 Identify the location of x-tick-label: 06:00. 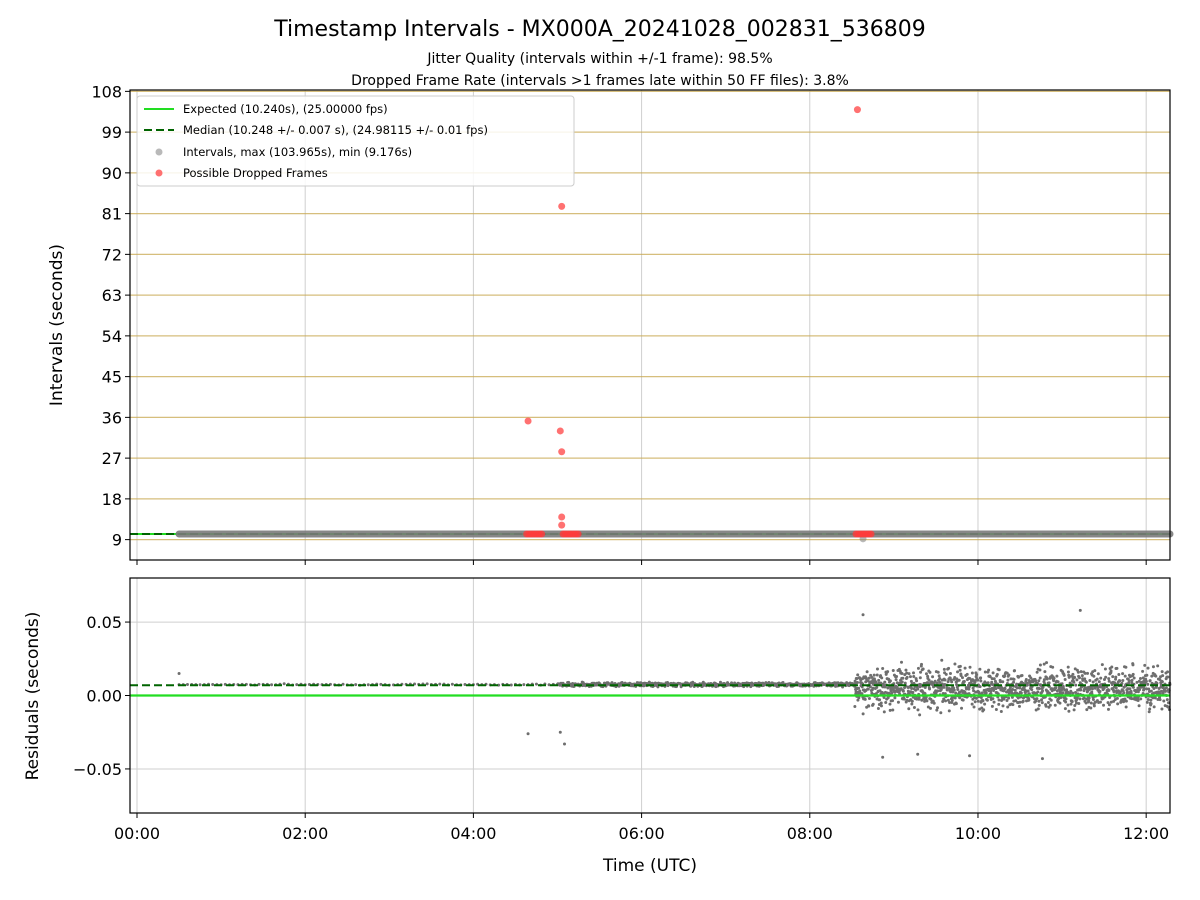
(642, 833).